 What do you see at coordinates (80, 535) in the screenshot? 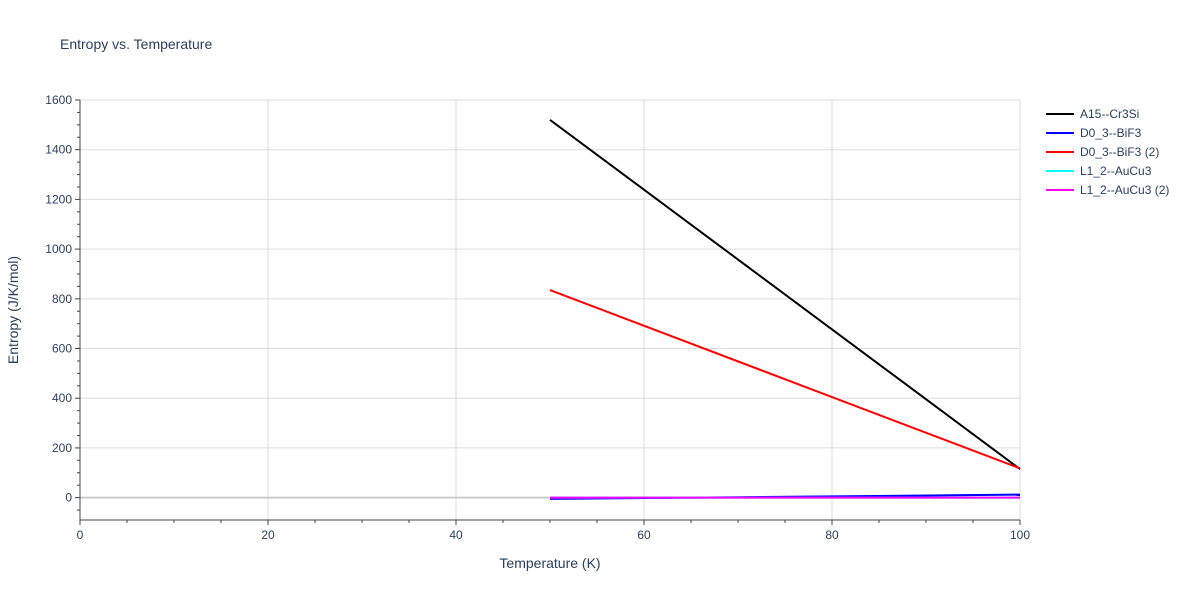
I see `x-tick-label: 0` at bounding box center [80, 535].